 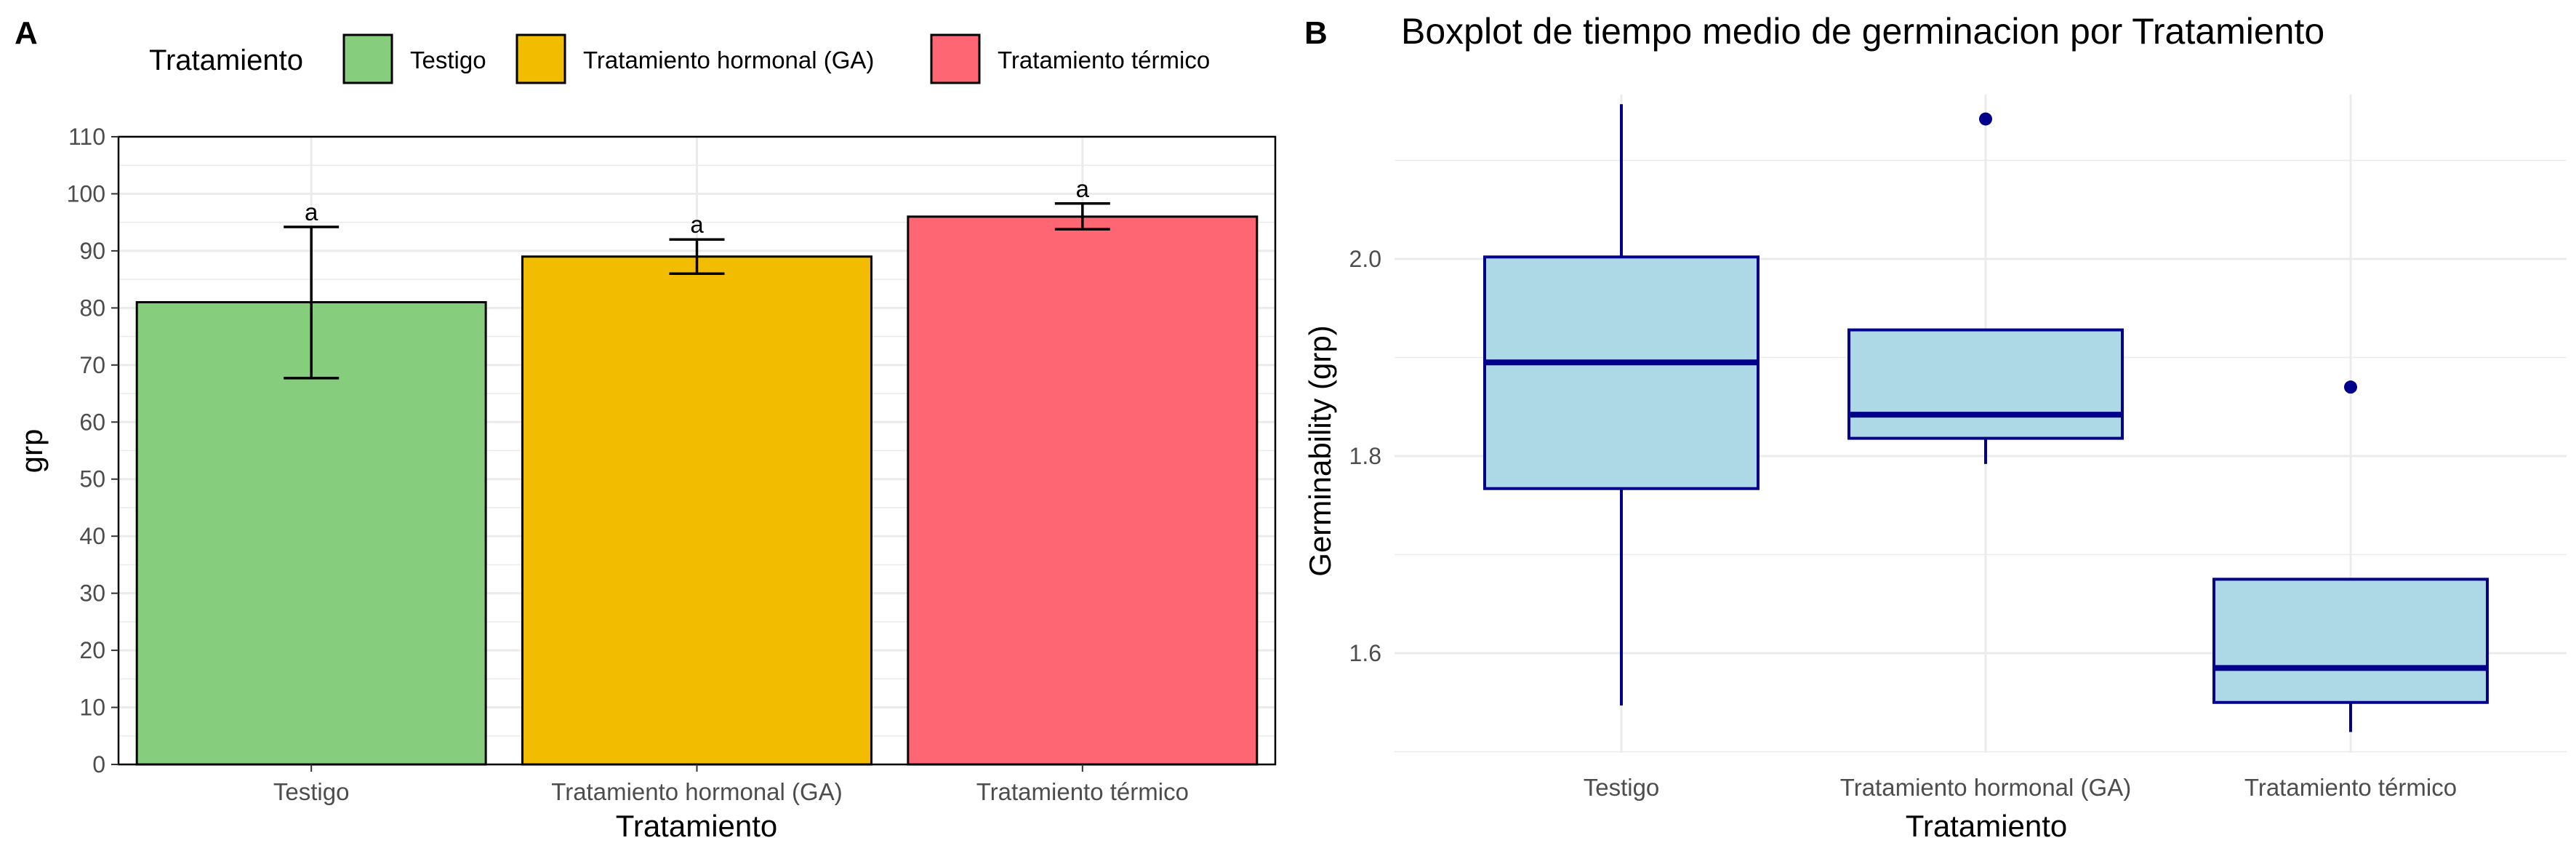 I want to click on y-tick-label: 10, so click(x=92, y=708).